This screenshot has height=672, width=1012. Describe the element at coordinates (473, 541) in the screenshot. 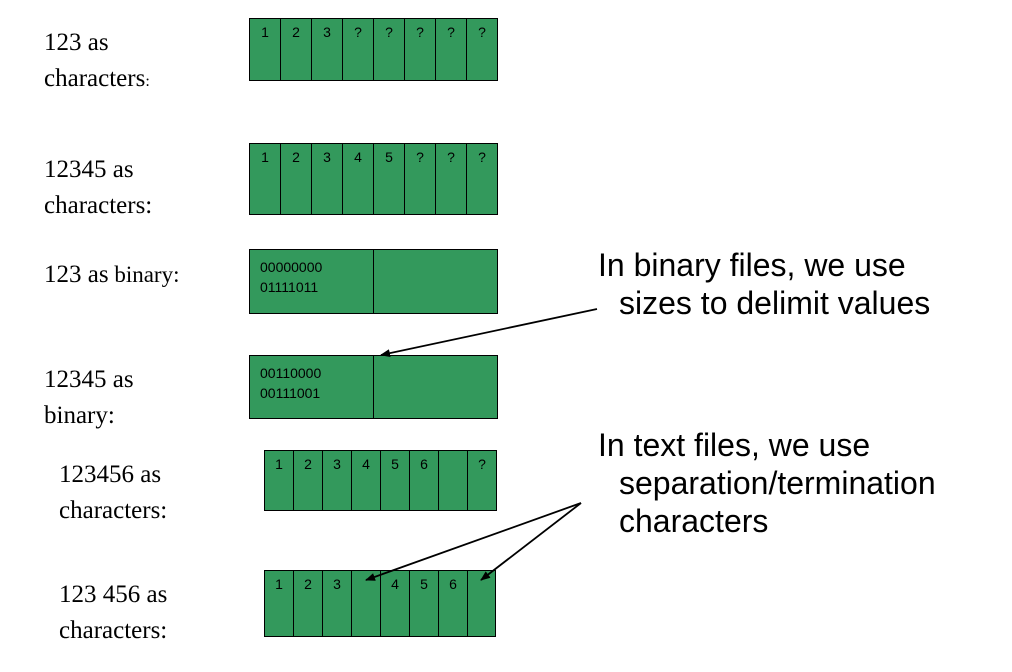

I see `separator-arrow` at that location.